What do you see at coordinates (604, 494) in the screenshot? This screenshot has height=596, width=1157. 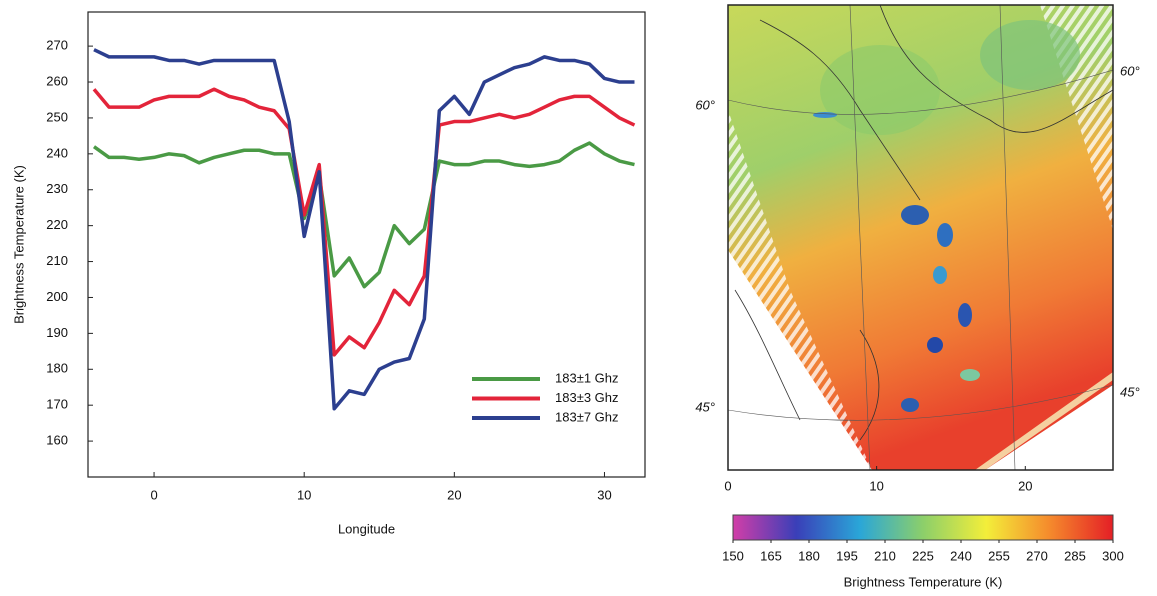 I see `x-tick-label: 30` at bounding box center [604, 494].